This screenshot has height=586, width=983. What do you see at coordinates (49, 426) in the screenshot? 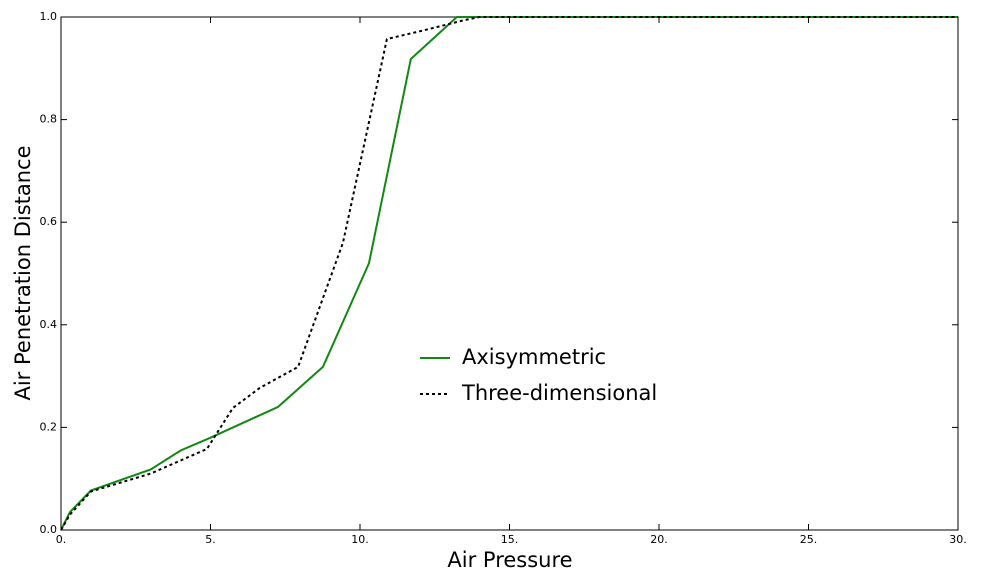
I see `y-tick-label: 0.2` at bounding box center [49, 426].